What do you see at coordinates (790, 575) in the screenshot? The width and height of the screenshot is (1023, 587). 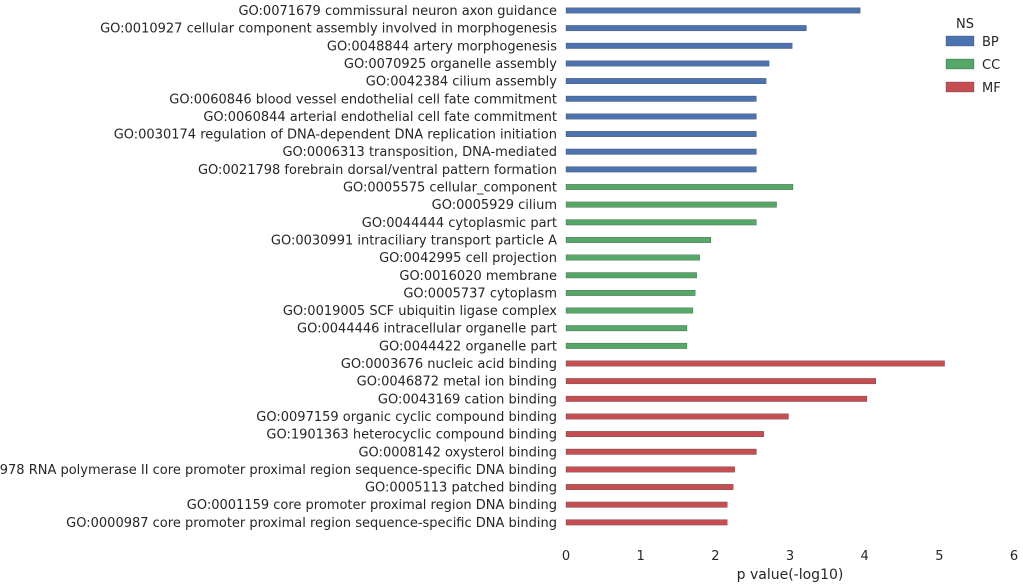 I see `x-axis-label: p value(-log10)` at bounding box center [790, 575].